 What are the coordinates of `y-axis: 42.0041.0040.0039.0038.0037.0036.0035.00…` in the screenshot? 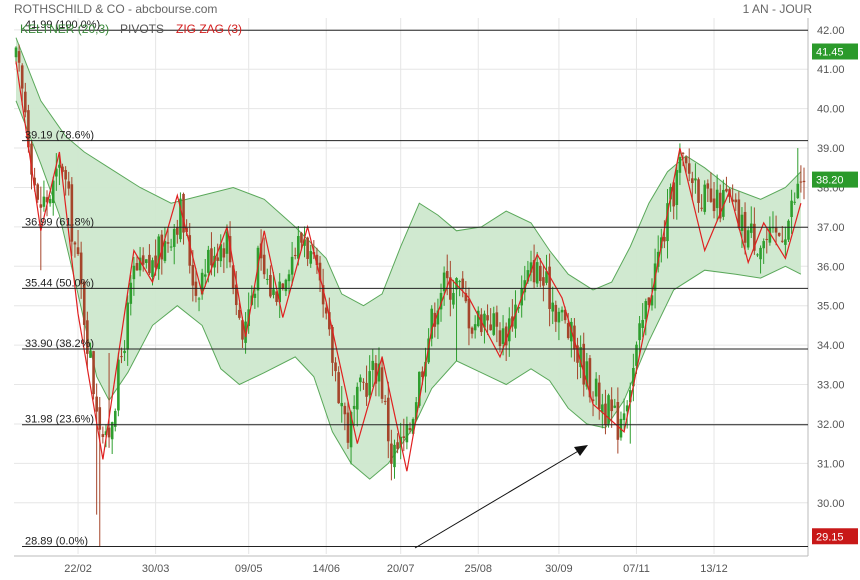 It's located at (831, 267).